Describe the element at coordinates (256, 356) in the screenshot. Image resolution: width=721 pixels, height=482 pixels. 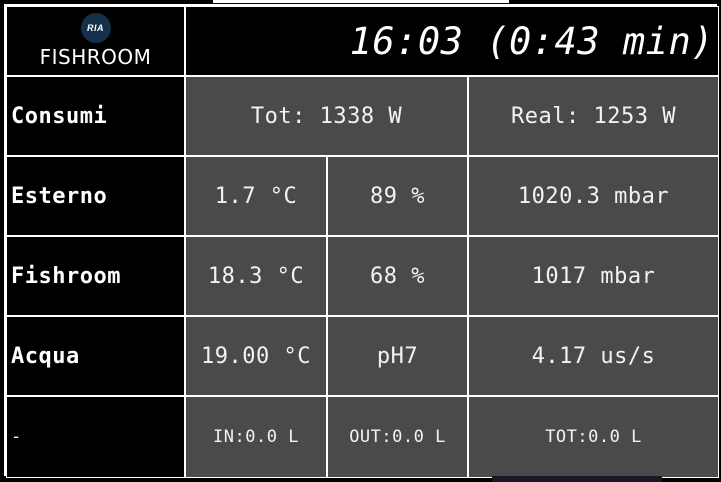
I see `water-temperature: 19.00 °C` at that location.